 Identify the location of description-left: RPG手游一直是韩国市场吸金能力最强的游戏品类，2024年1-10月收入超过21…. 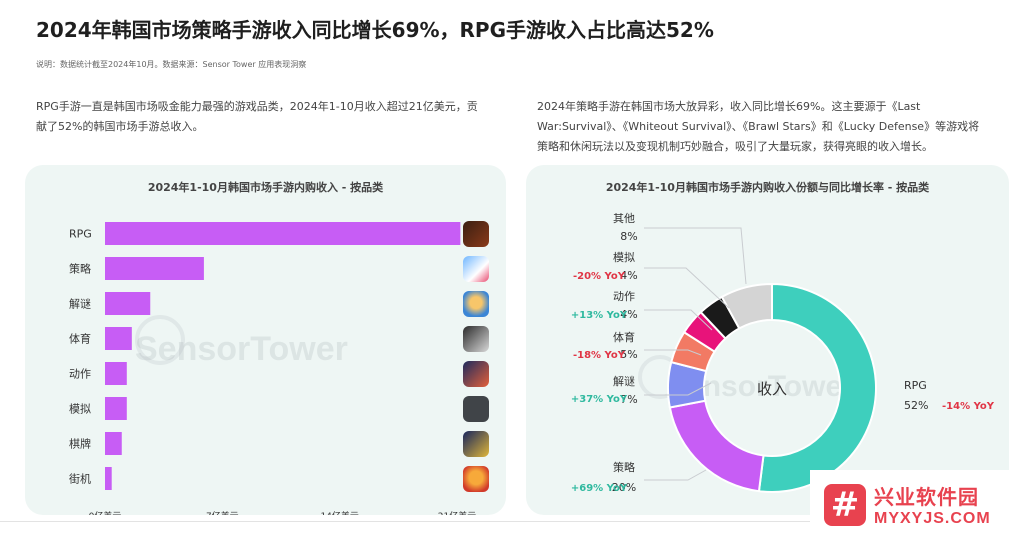
(257, 116).